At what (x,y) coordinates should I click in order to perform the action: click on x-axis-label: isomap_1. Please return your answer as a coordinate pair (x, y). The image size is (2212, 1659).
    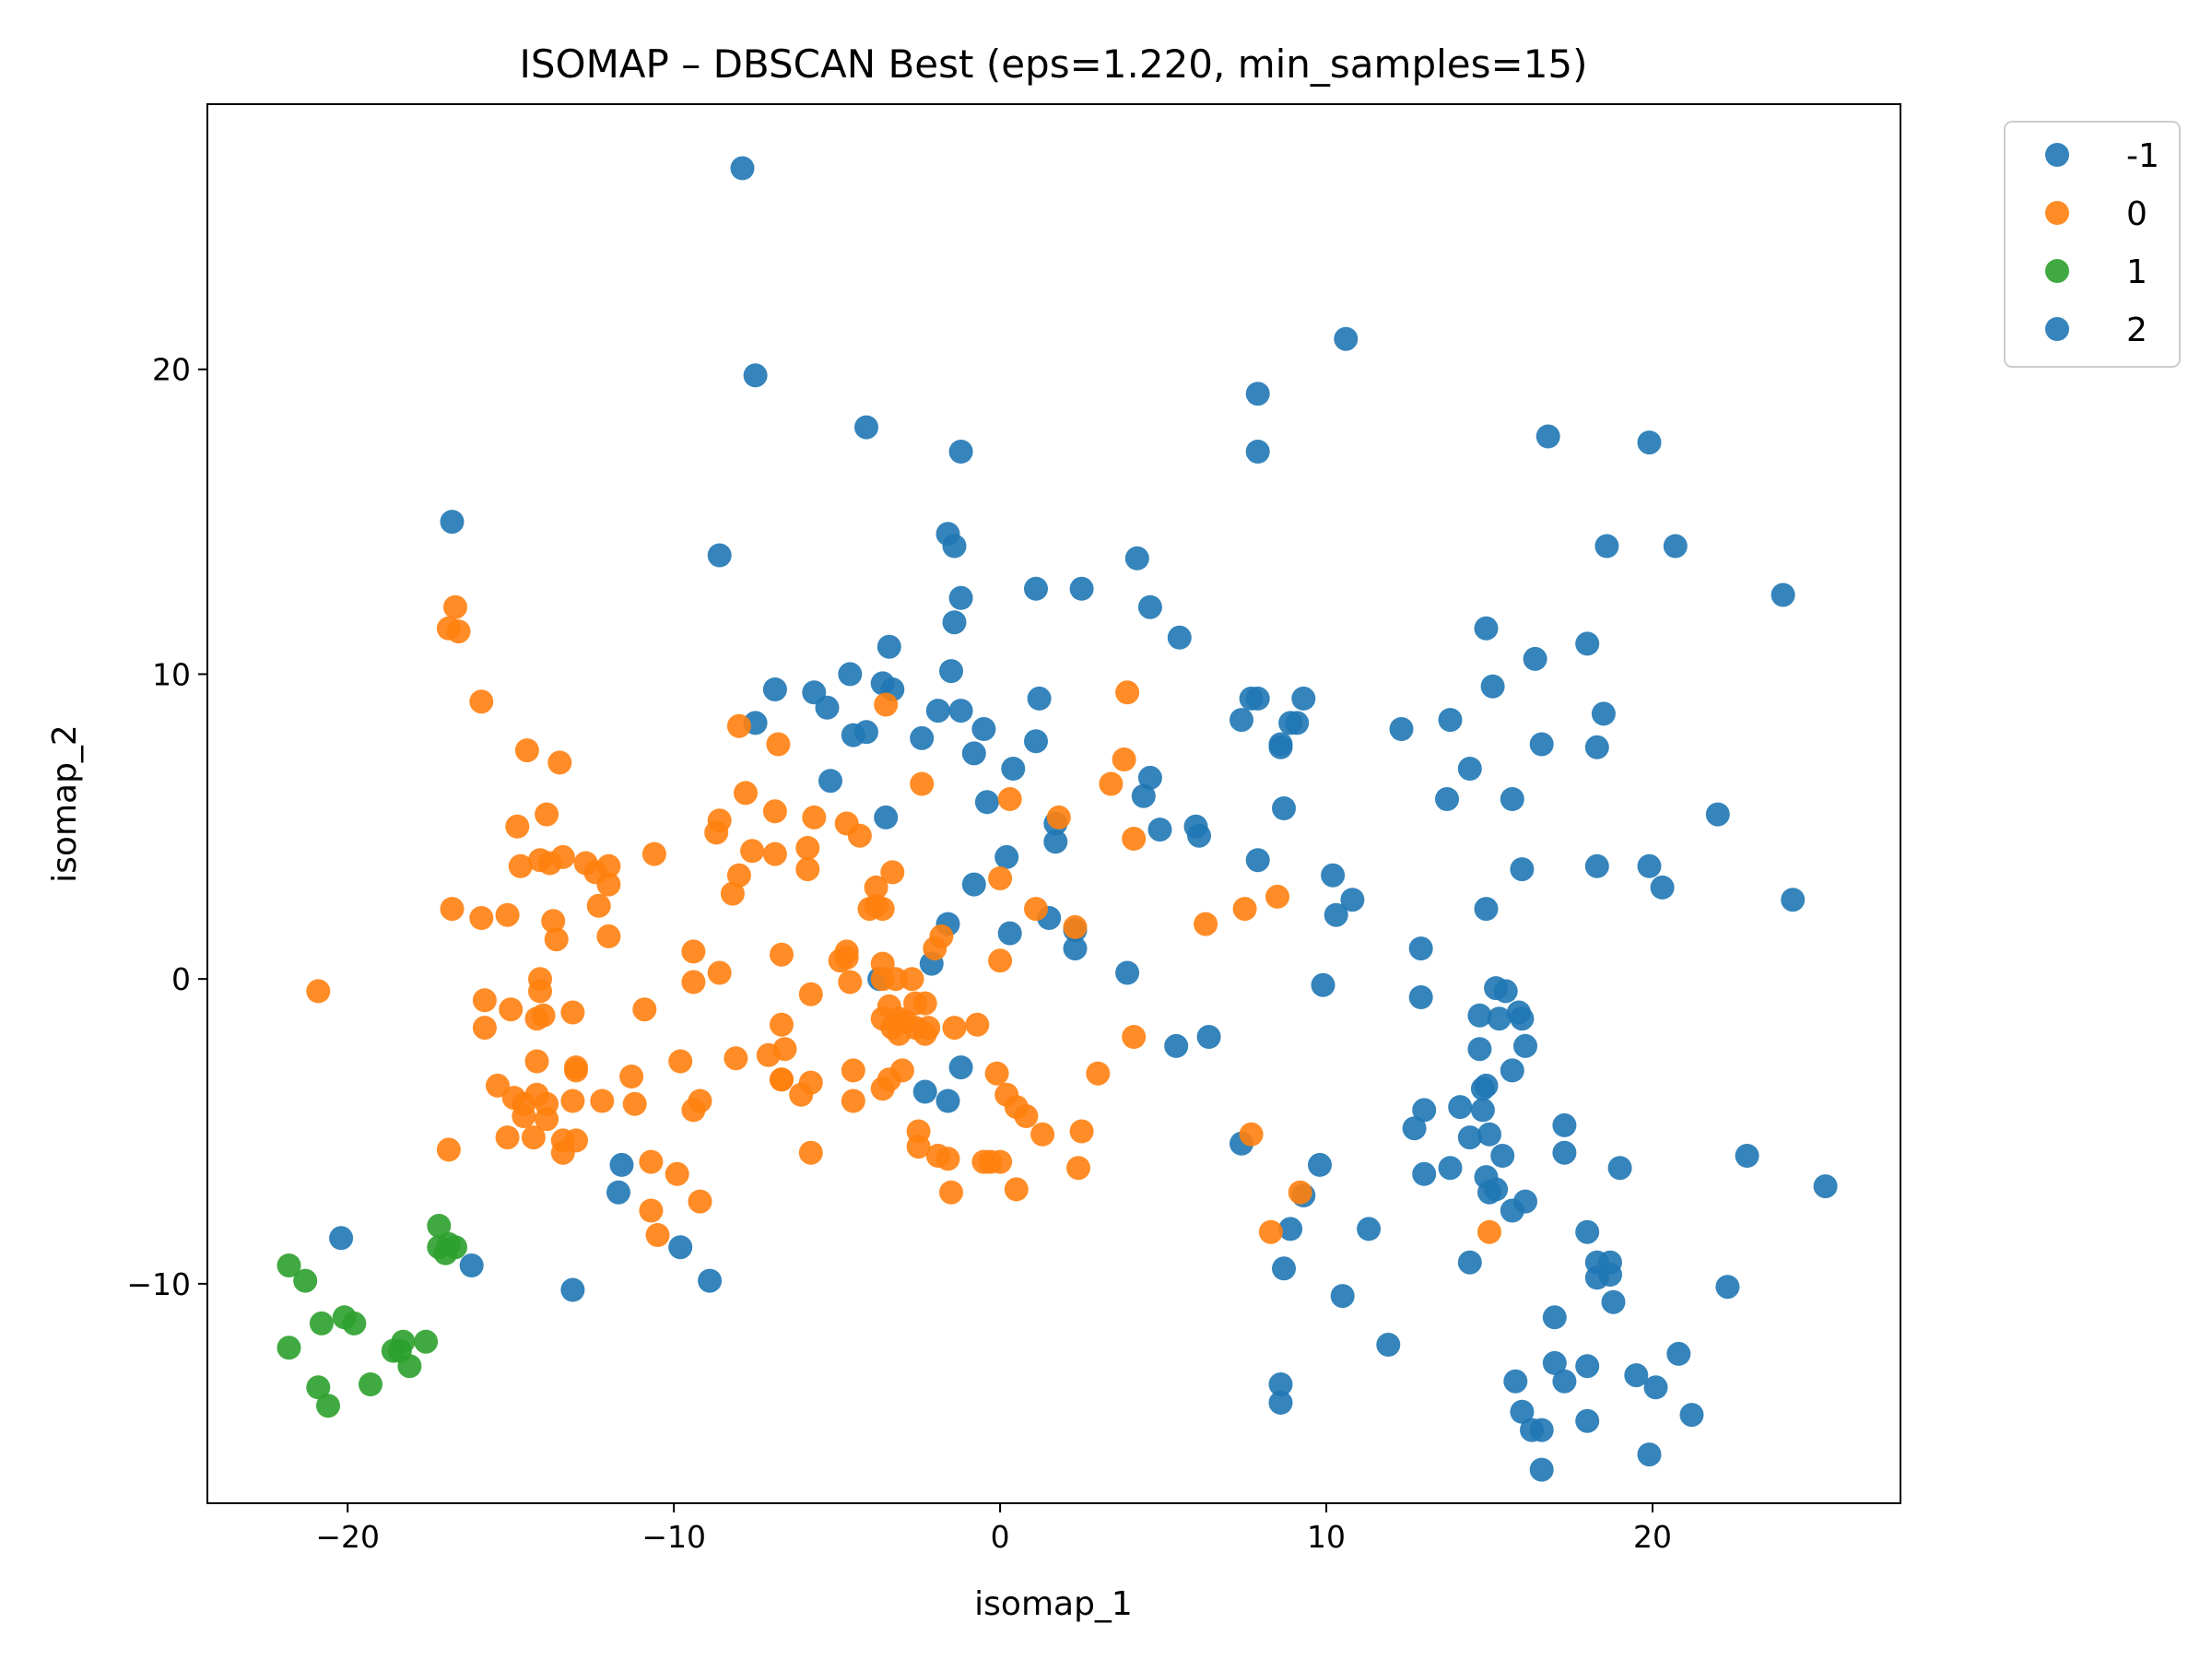
    Looking at the image, I should click on (1053, 1604).